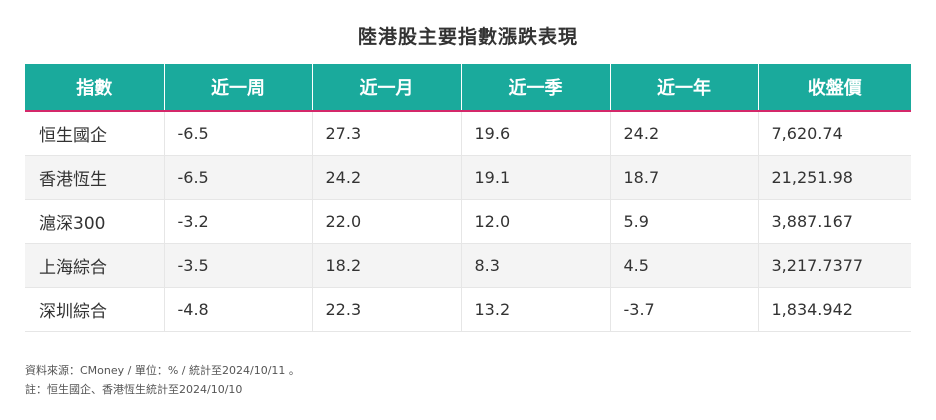 This screenshot has width=936, height=420. I want to click on quarter-cell: 8.3, so click(536, 265).